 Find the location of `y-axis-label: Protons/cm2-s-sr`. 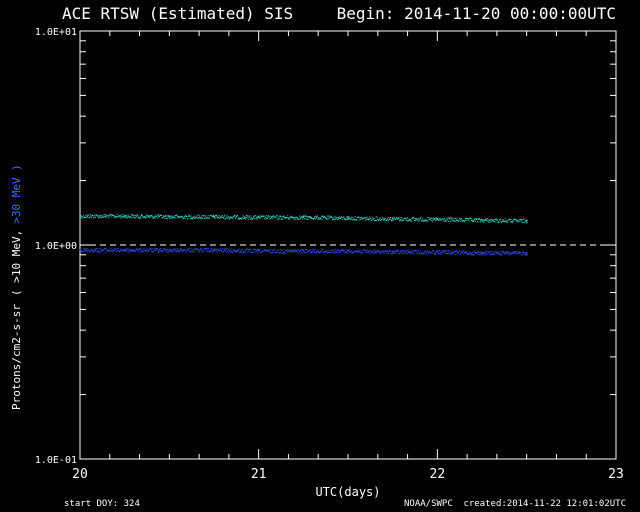

y-axis-label: Protons/cm2-s-sr is located at coordinates (16, 357).